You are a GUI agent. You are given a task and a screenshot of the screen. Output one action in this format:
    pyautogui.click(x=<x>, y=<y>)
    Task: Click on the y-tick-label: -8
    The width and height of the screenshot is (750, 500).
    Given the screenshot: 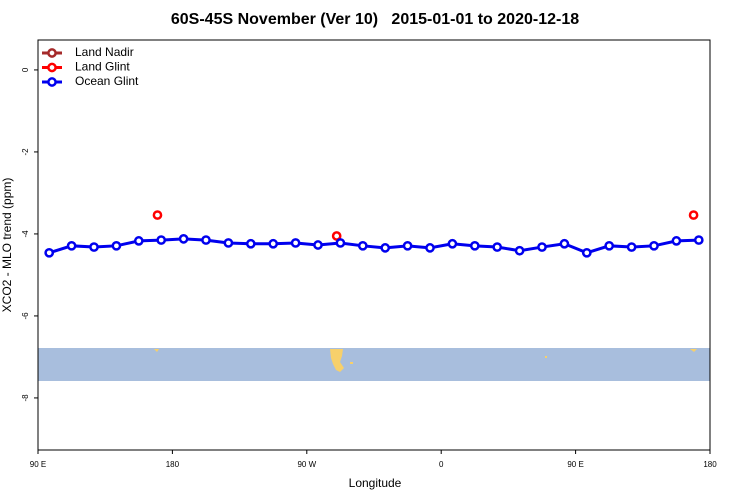 What is the action you would take?
    pyautogui.click(x=25, y=398)
    